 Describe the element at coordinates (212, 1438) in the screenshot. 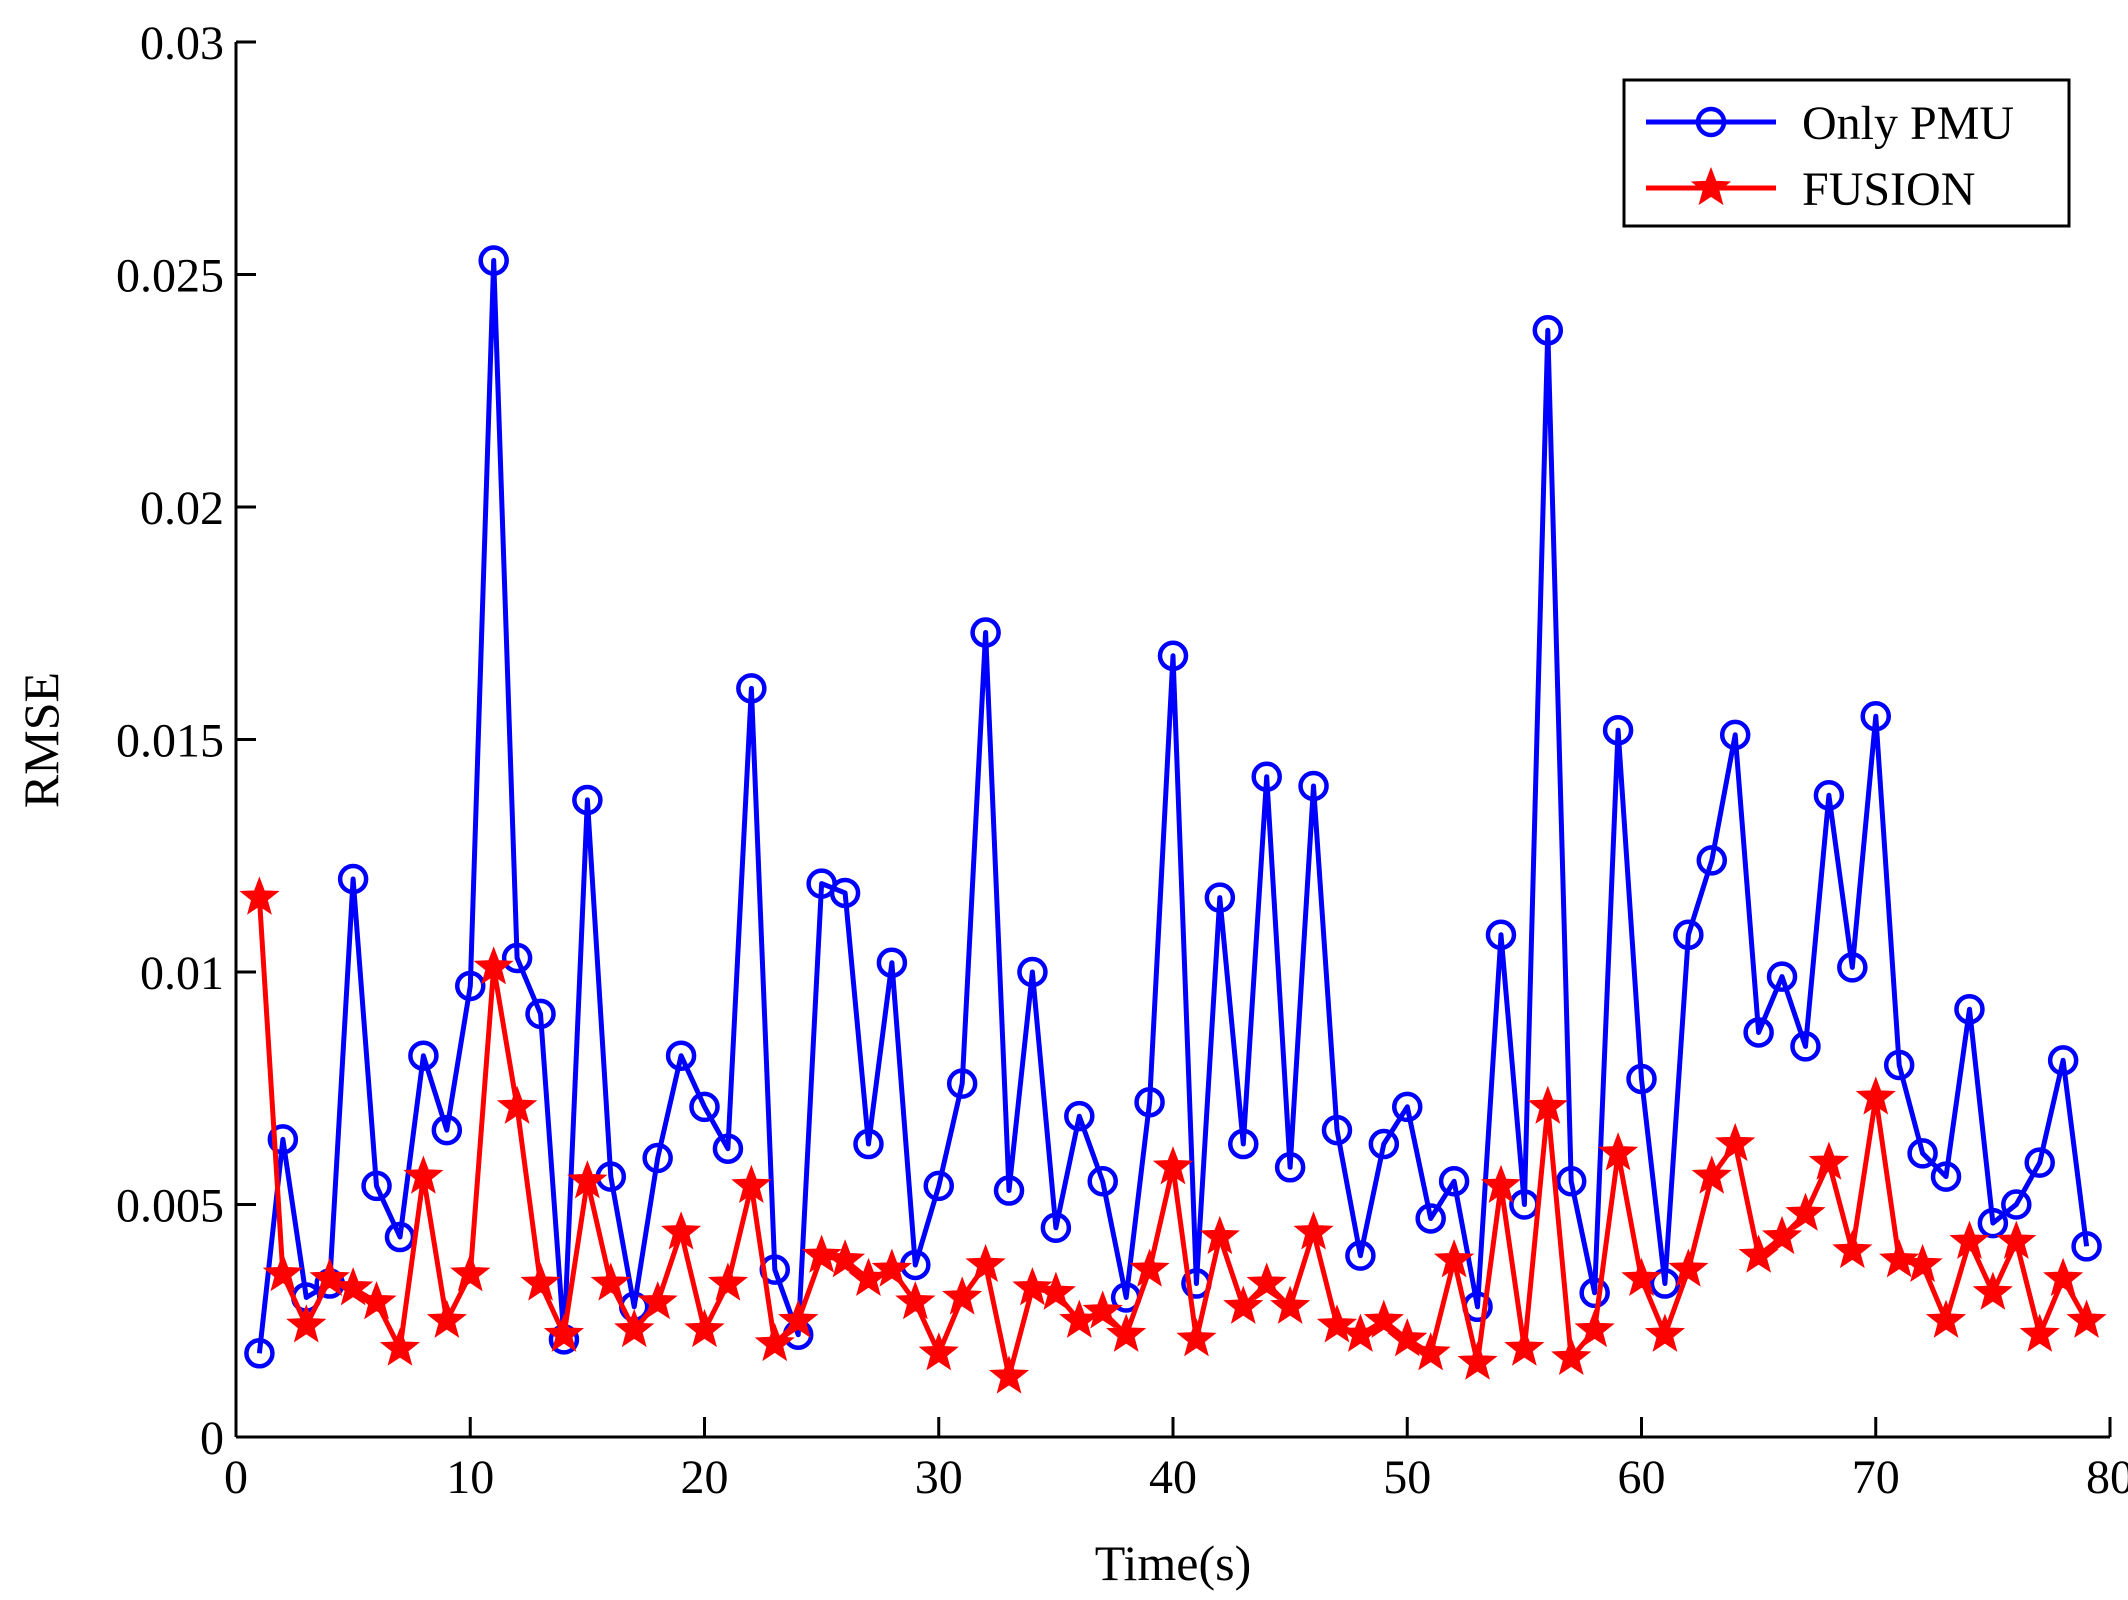

I see `y-tick-label: 0` at that location.